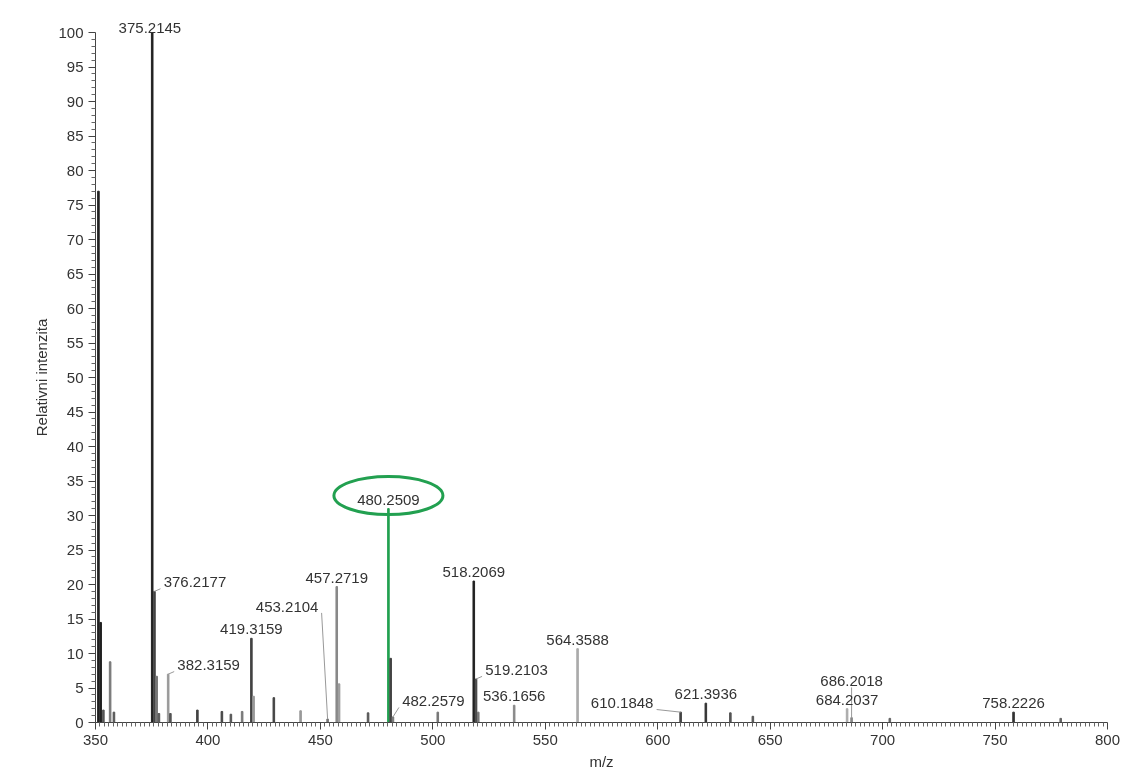  What do you see at coordinates (337, 577) in the screenshot?
I see `annotation: 457.2719` at bounding box center [337, 577].